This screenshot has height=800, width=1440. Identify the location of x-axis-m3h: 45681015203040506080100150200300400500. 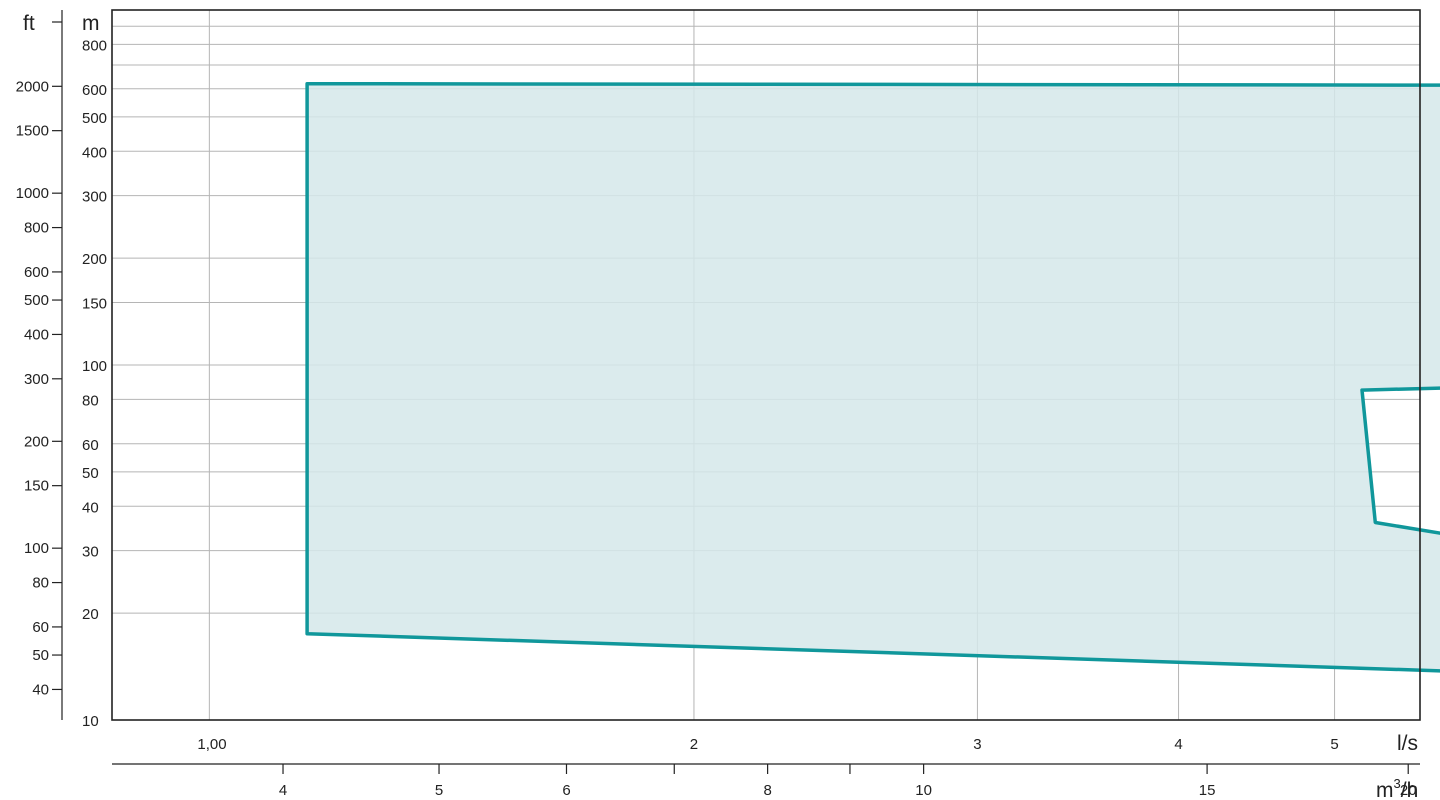
(766, 781).